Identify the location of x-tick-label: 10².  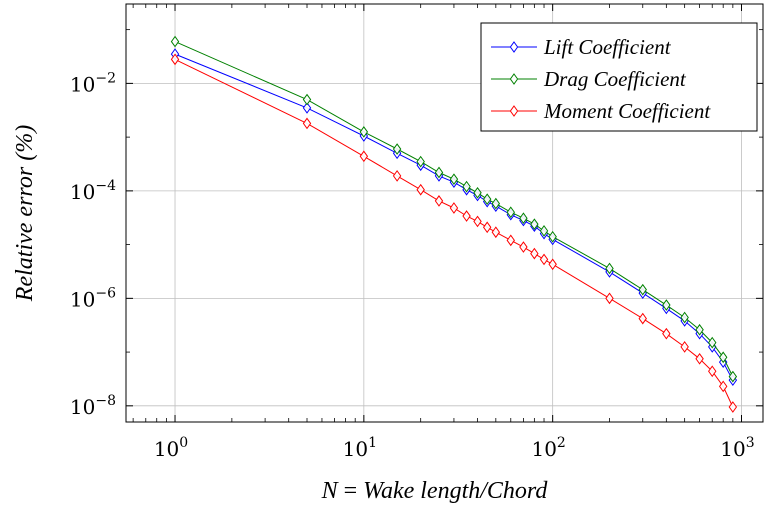
(548, 448).